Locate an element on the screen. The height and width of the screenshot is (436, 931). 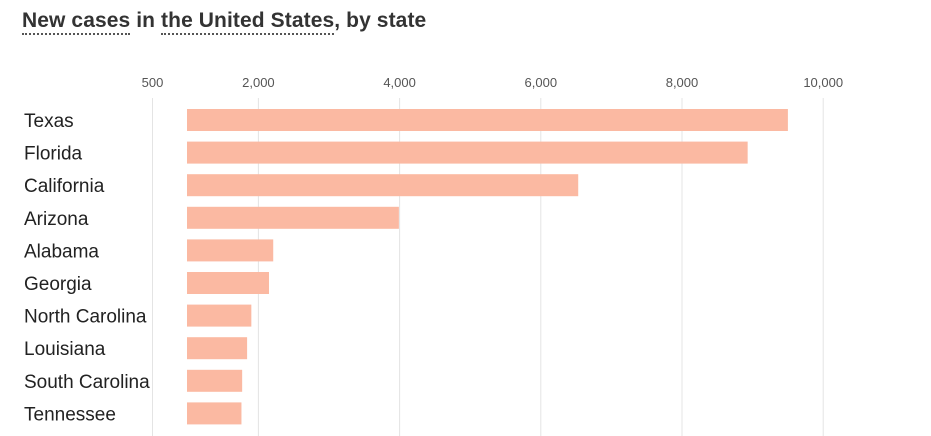
bar-arizona is located at coordinates (293, 217).